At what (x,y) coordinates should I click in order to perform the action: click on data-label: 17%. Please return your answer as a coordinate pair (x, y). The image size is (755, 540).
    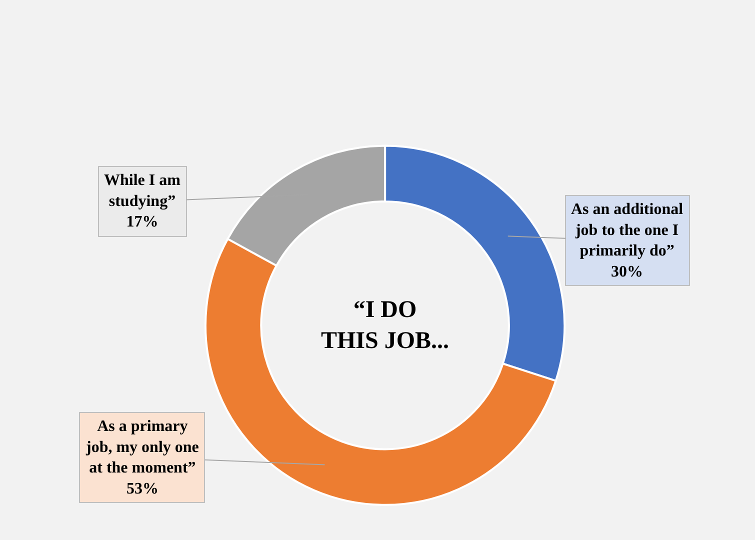
    Looking at the image, I should click on (142, 222).